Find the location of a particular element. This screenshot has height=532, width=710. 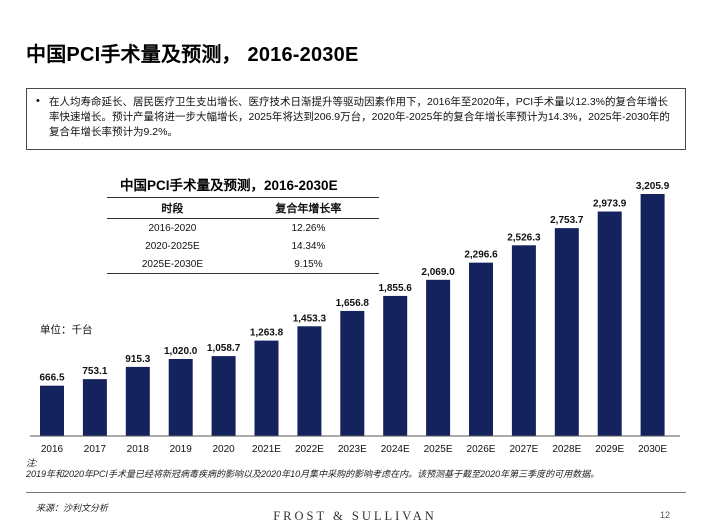

x-tick-label-2028E: 2028E is located at coordinates (566, 449).